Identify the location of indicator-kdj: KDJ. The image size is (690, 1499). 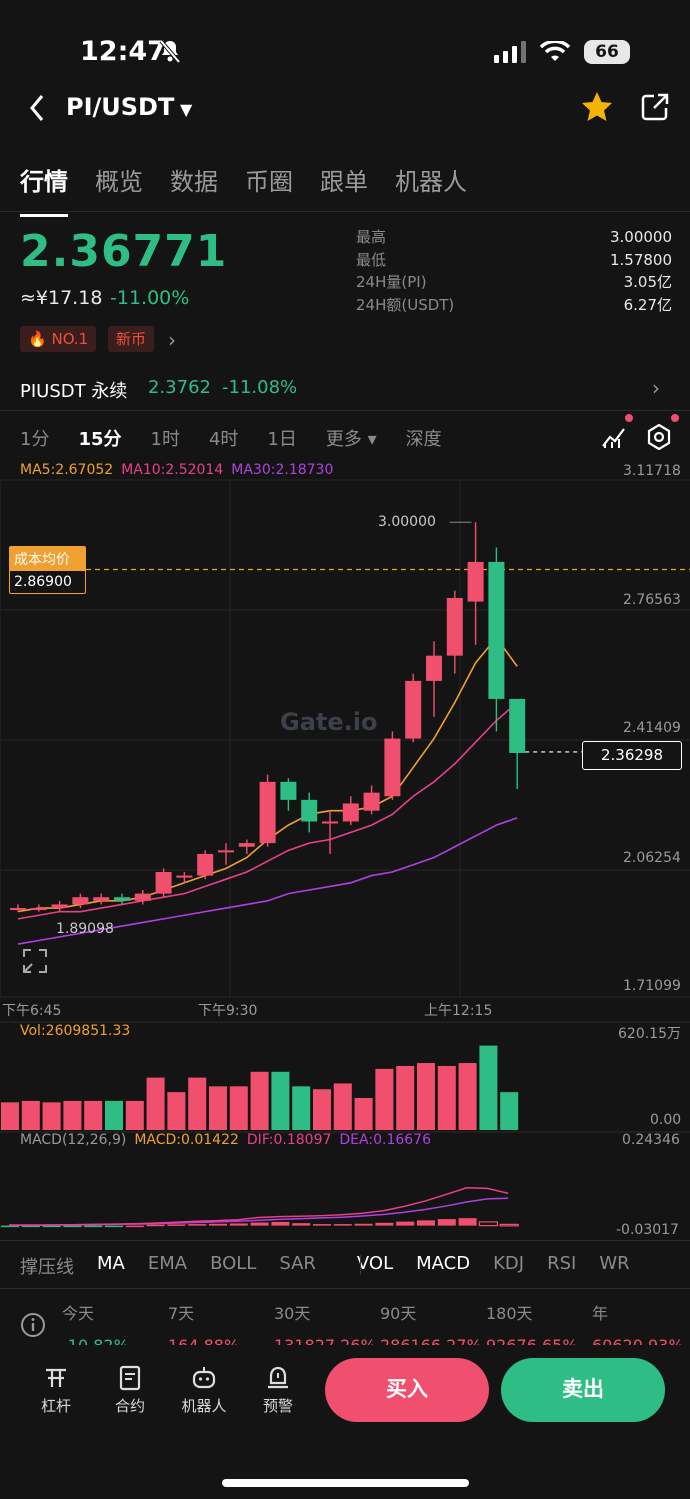
(509, 1263).